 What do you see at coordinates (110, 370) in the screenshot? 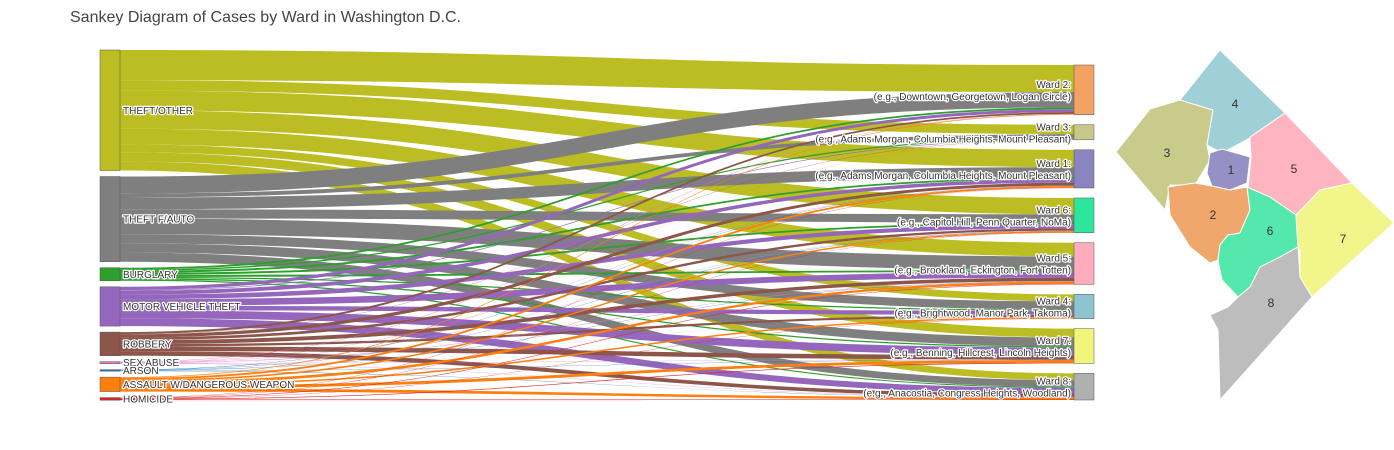
I see `source-node-arson` at bounding box center [110, 370].